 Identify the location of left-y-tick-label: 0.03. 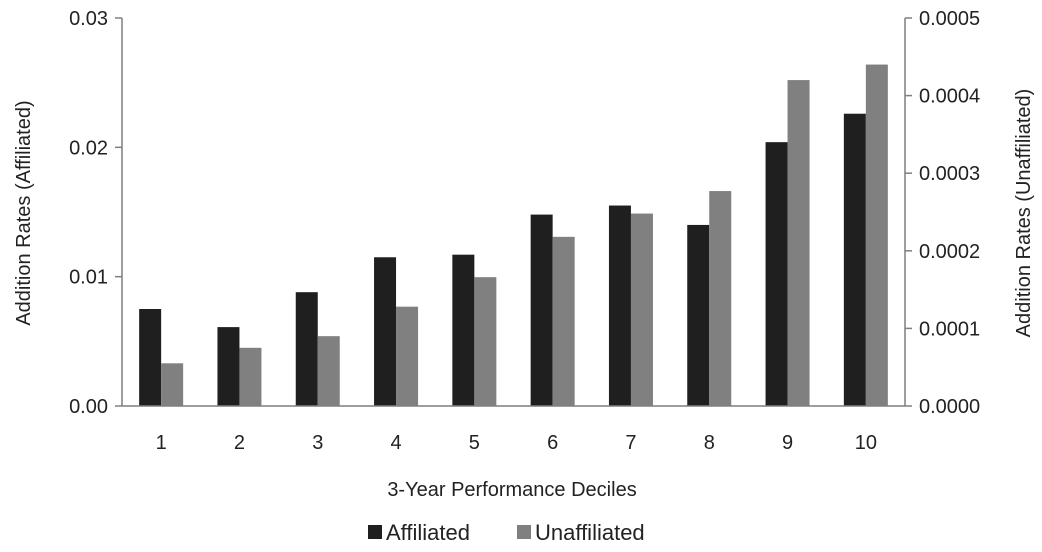
(88, 19).